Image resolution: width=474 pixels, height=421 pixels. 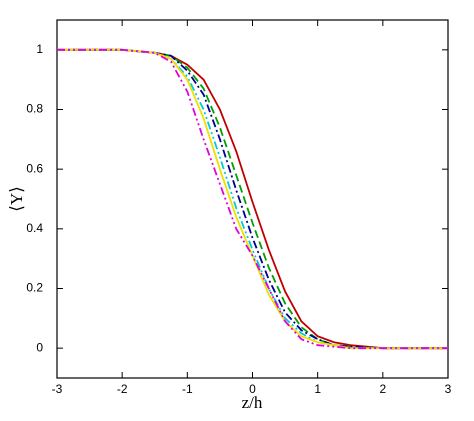 What do you see at coordinates (34, 228) in the screenshot?
I see `y-tick-label: 0.4` at bounding box center [34, 228].